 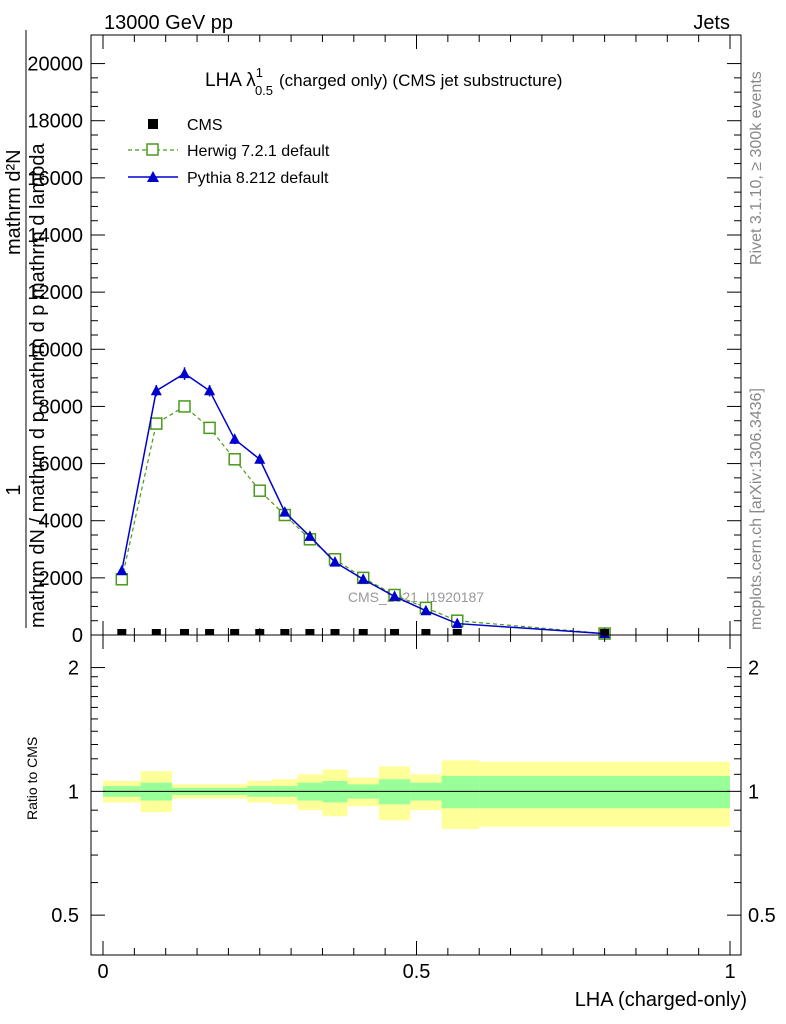 What do you see at coordinates (753, 669) in the screenshot?
I see `ratio-y-tick-label-right: 2` at bounding box center [753, 669].